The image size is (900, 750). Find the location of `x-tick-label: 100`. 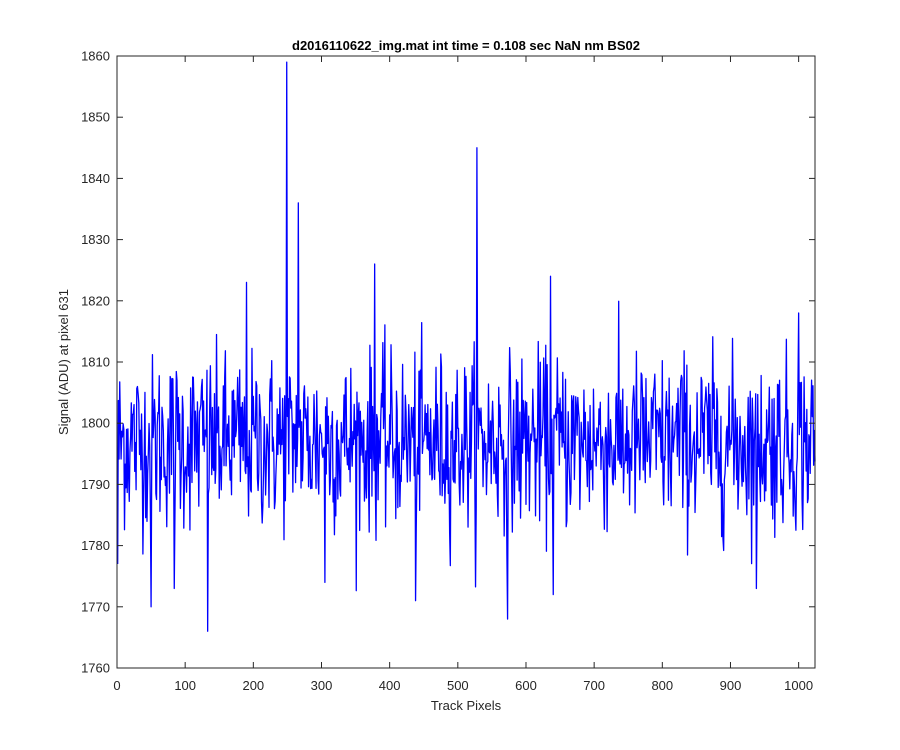

x-tick-label: 100 is located at coordinates (185, 685).